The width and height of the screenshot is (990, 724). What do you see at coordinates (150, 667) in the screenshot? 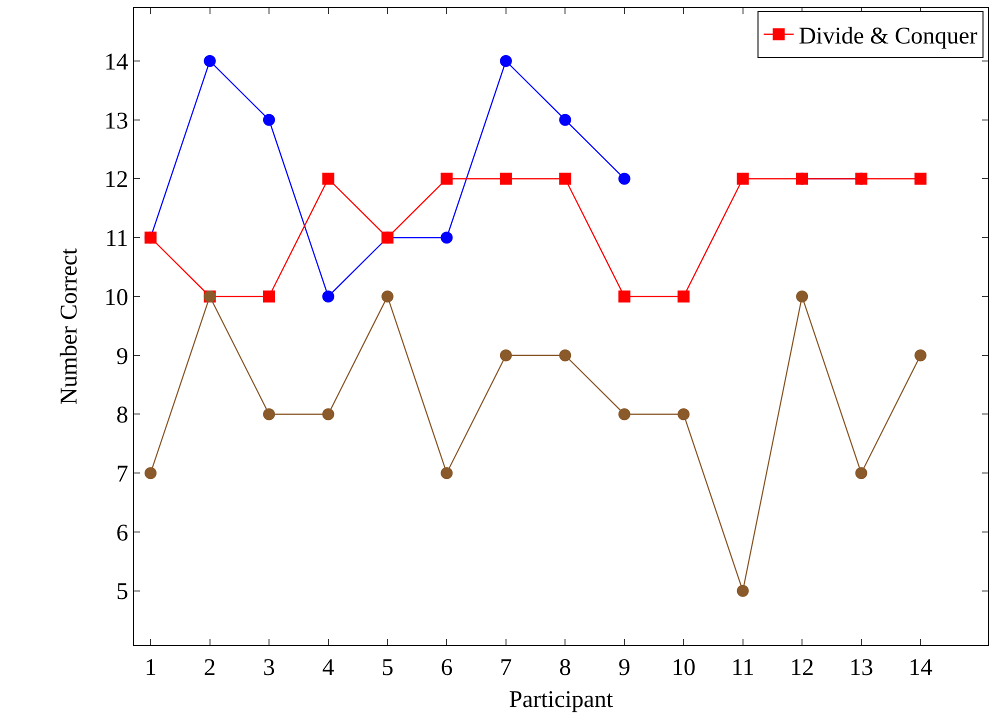
I see `x-tick-label: 1` at bounding box center [150, 667].